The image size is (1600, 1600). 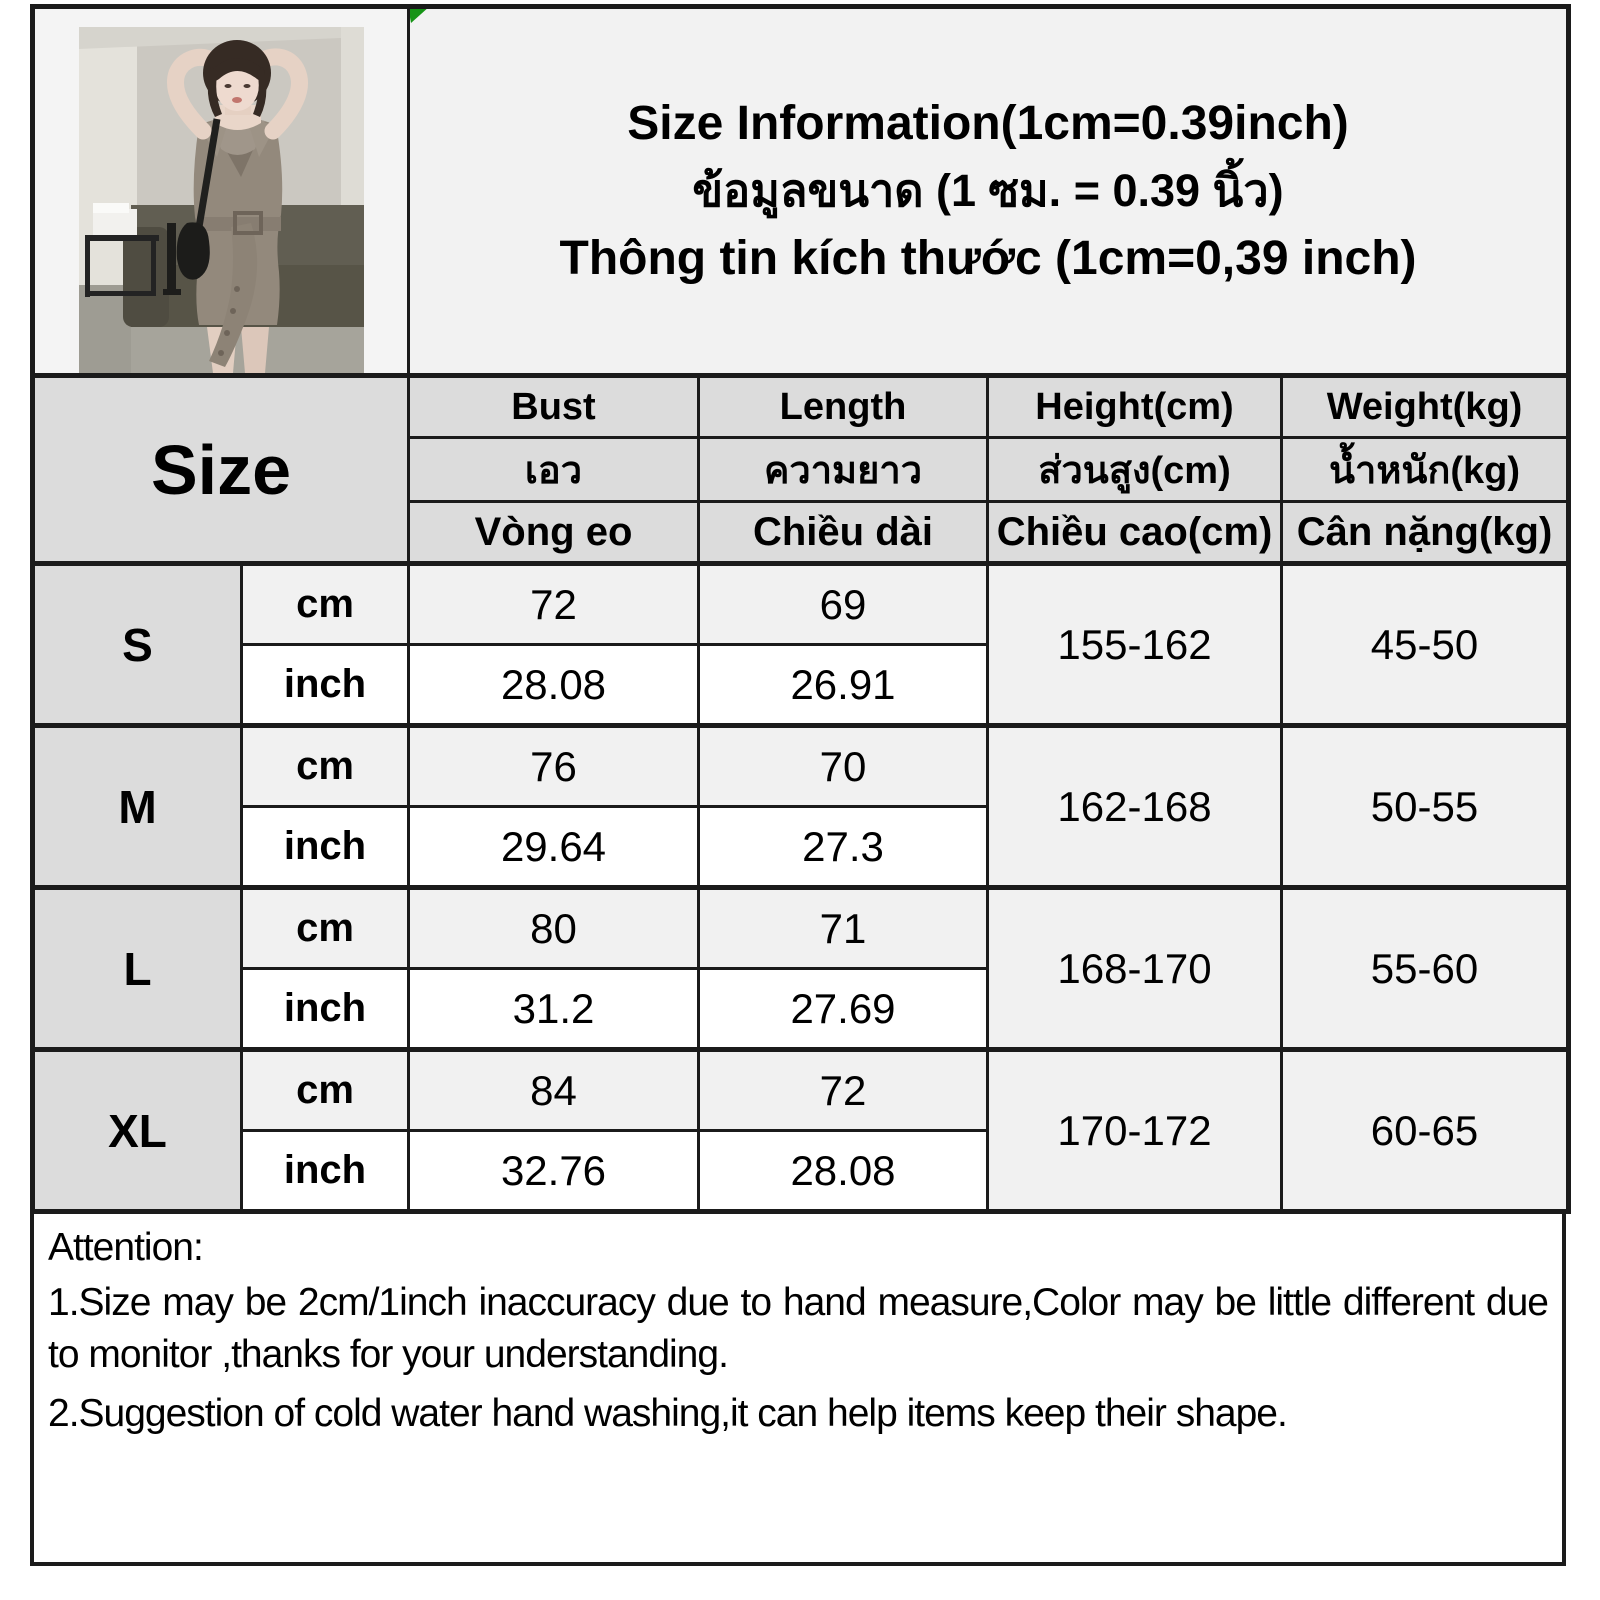 What do you see at coordinates (553, 469) in the screenshot?
I see `header-bust-th: เอว` at bounding box center [553, 469].